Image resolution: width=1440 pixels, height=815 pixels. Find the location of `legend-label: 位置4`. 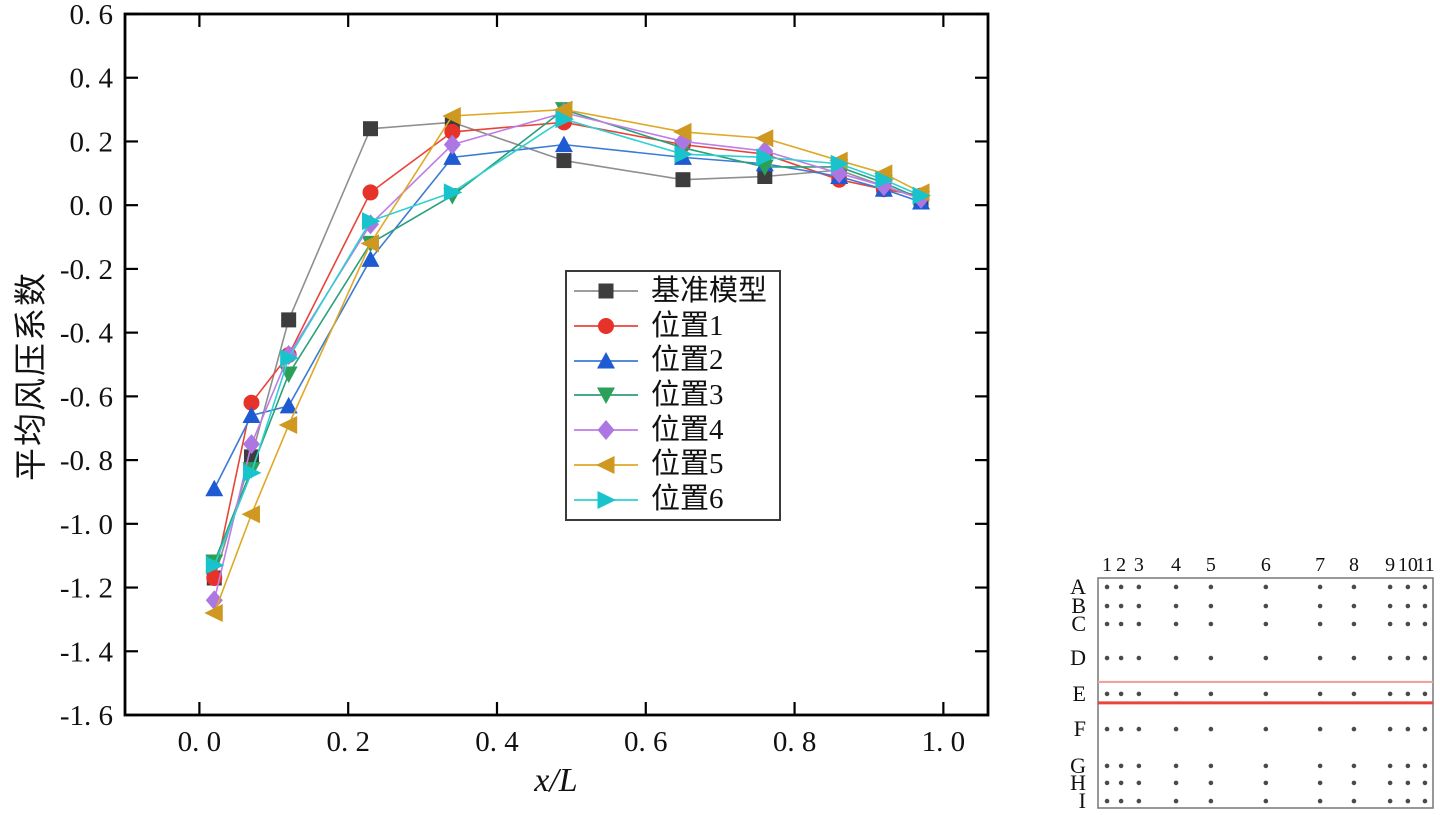

legend-label: 位置4 is located at coordinates (687, 429).